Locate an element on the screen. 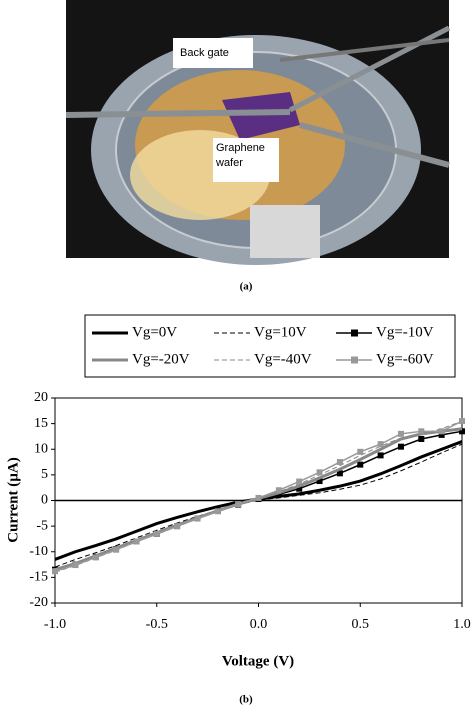 This screenshot has height=715, width=474. label-box is located at coordinates (213, 53).